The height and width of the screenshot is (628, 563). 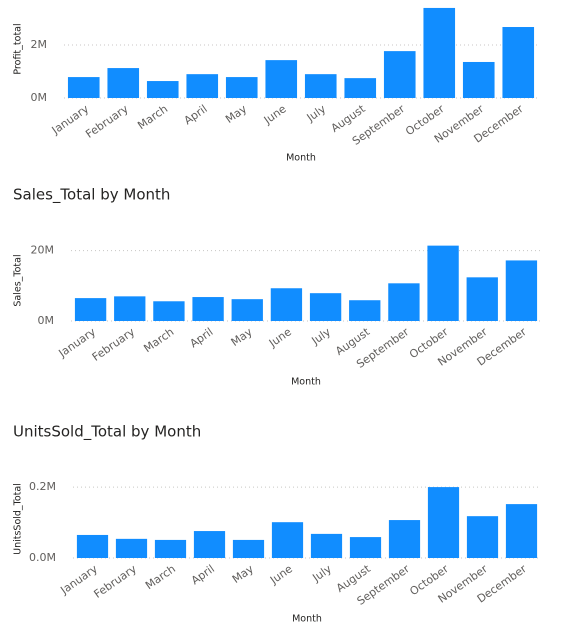 I want to click on y-tick-label: 0.0M, so click(x=42, y=557).